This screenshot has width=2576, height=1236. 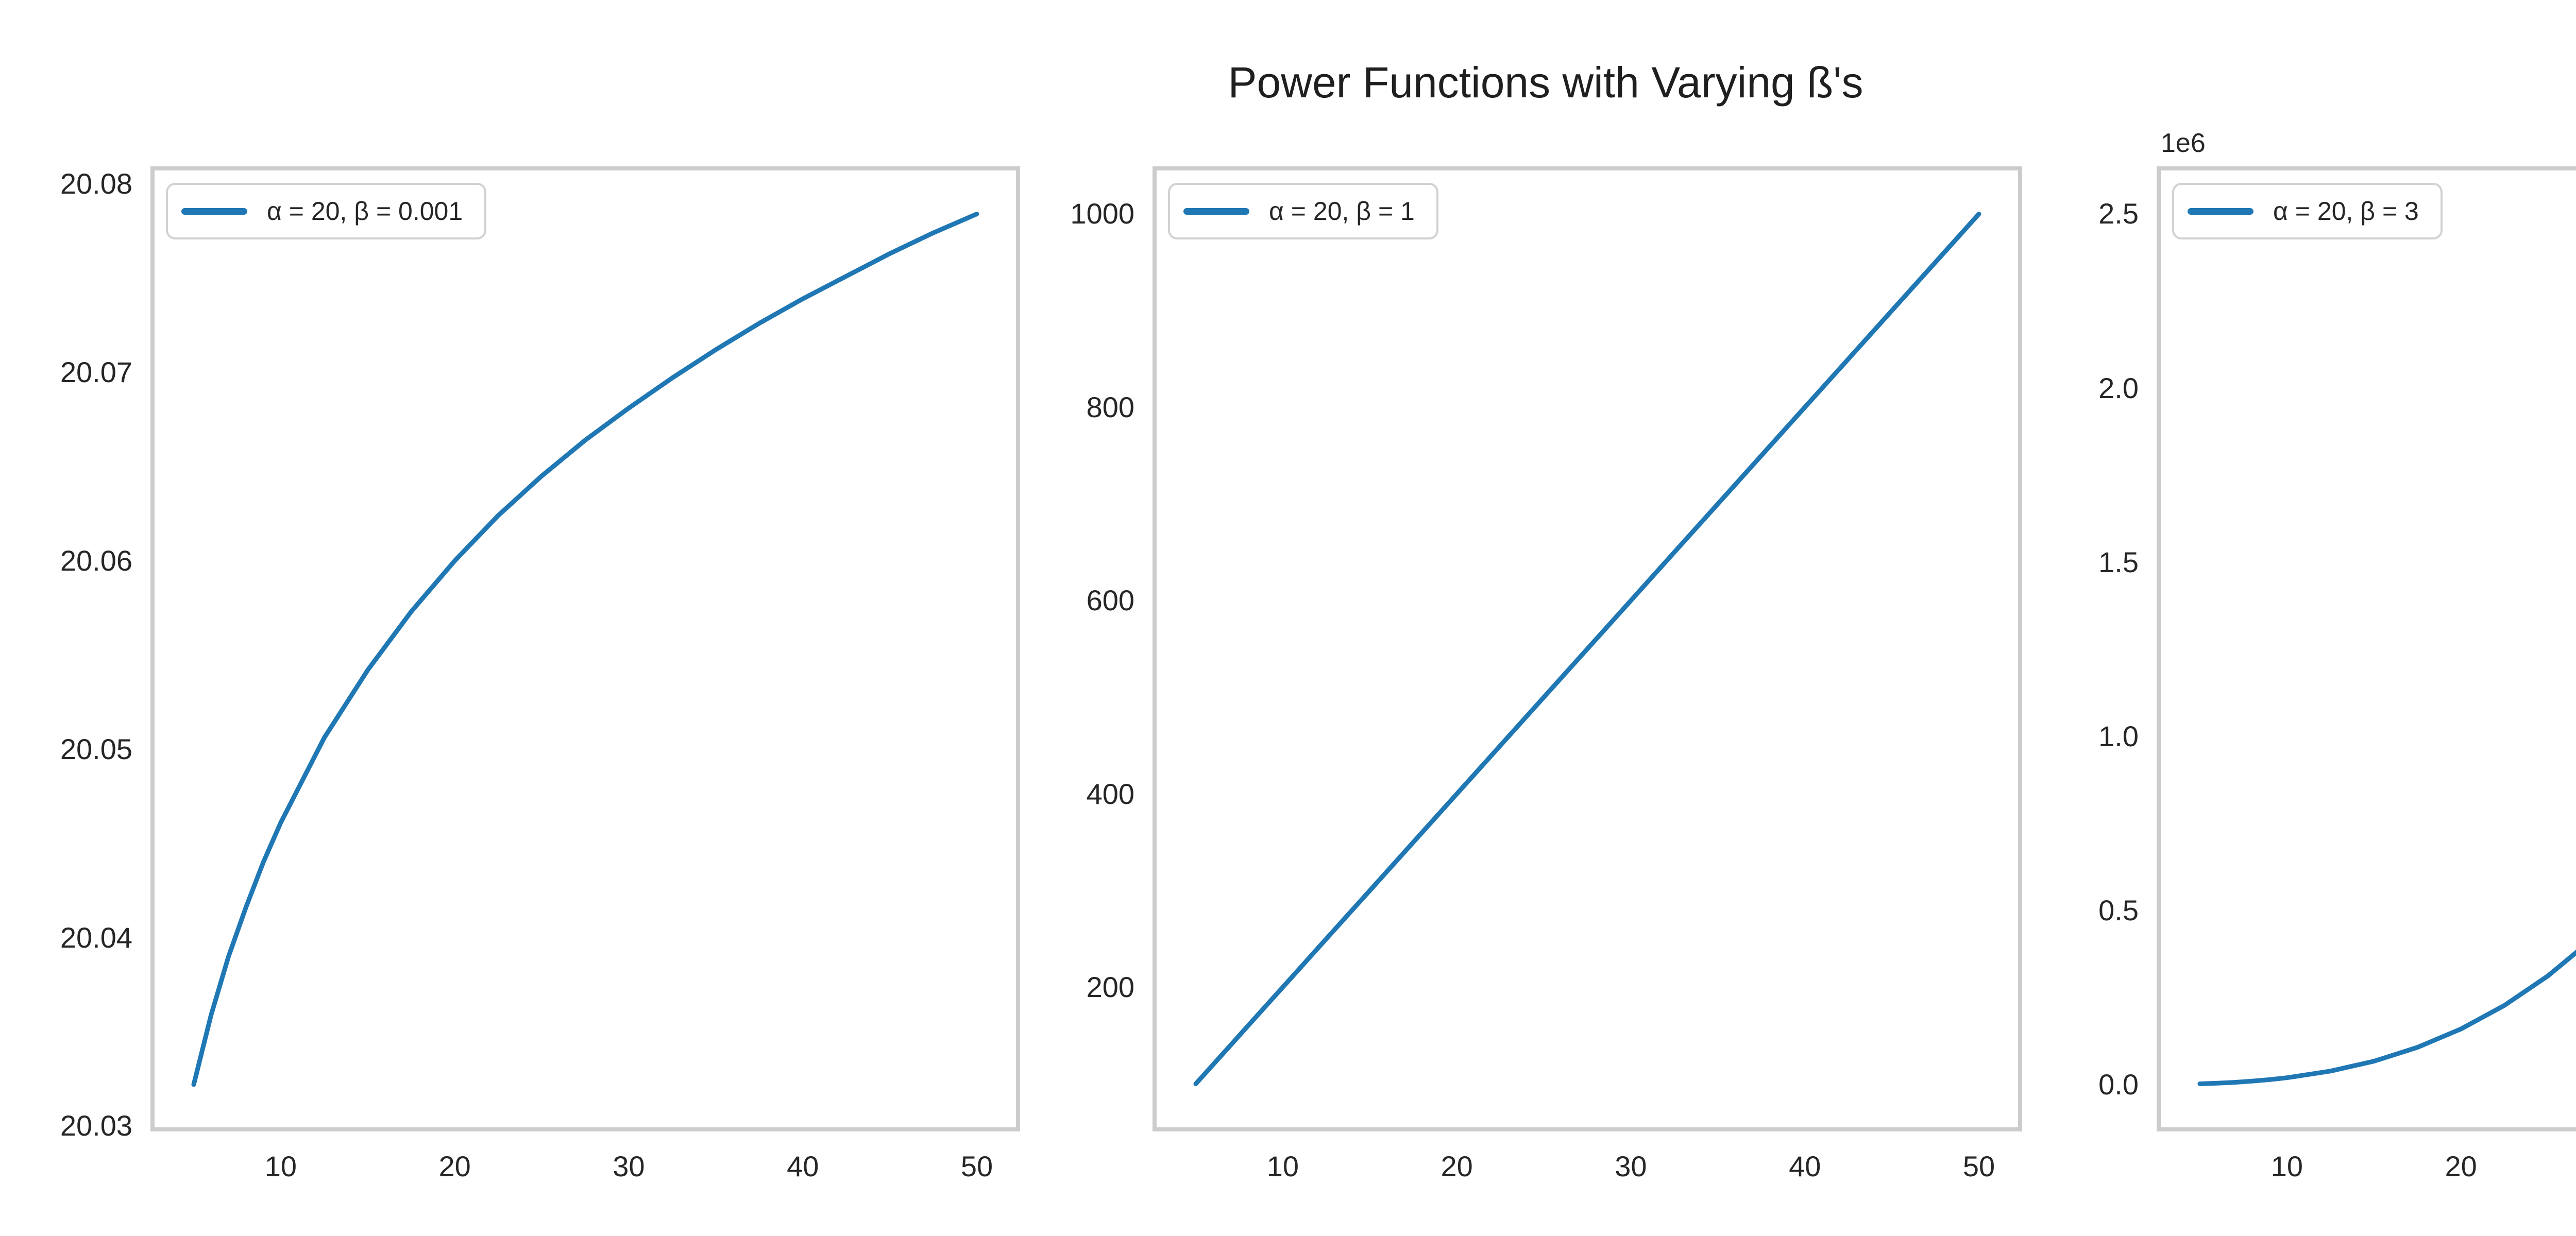 I want to click on legend-label: α = 20, β = 1, so click(x=1342, y=212).